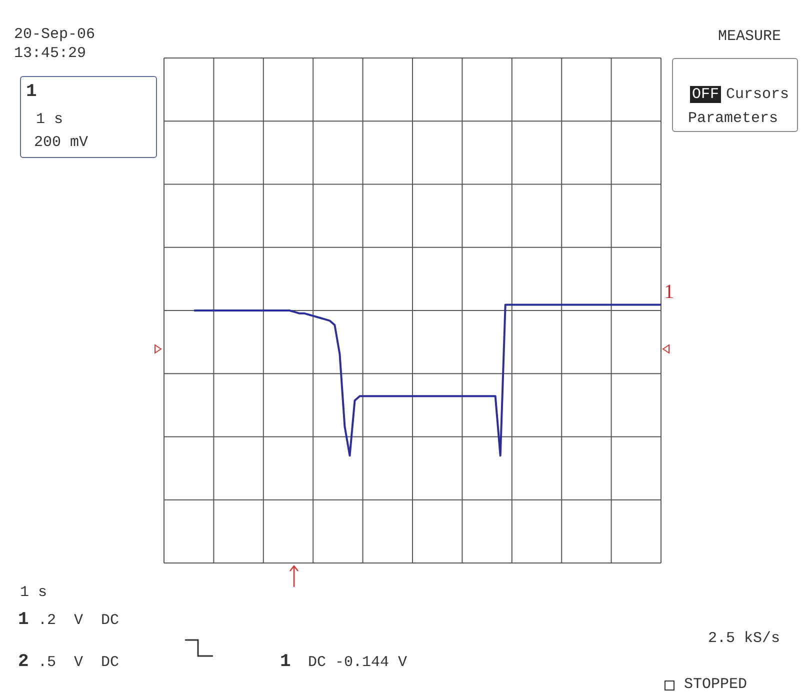 The height and width of the screenshot is (697, 808). What do you see at coordinates (61, 142) in the screenshot?
I see `text: 200 mV` at bounding box center [61, 142].